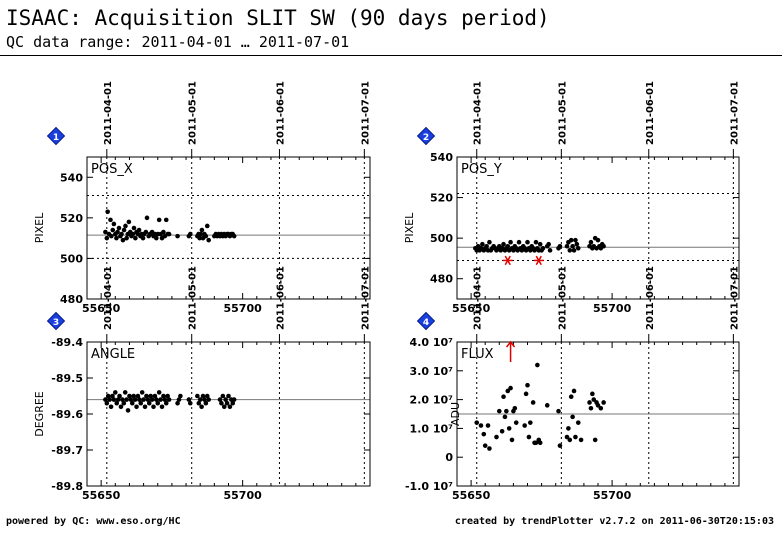 The width and height of the screenshot is (782, 542). What do you see at coordinates (441, 238) in the screenshot?
I see `y-tick-label: 500` at bounding box center [441, 238].